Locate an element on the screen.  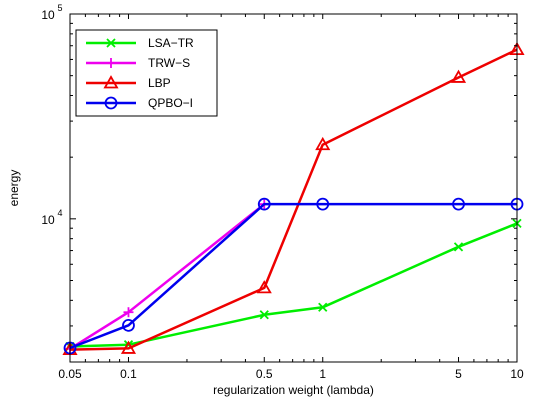
legend-item: LBP is located at coordinates (128, 82).